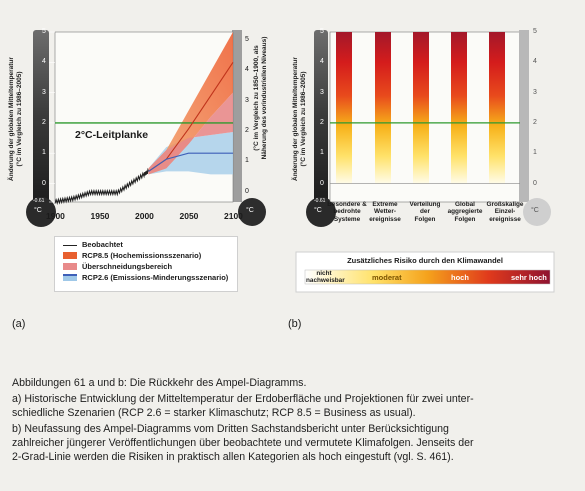  What do you see at coordinates (100, 216) in the screenshot?
I see `fig-a-x-tick-1: 1950` at bounding box center [100, 216].